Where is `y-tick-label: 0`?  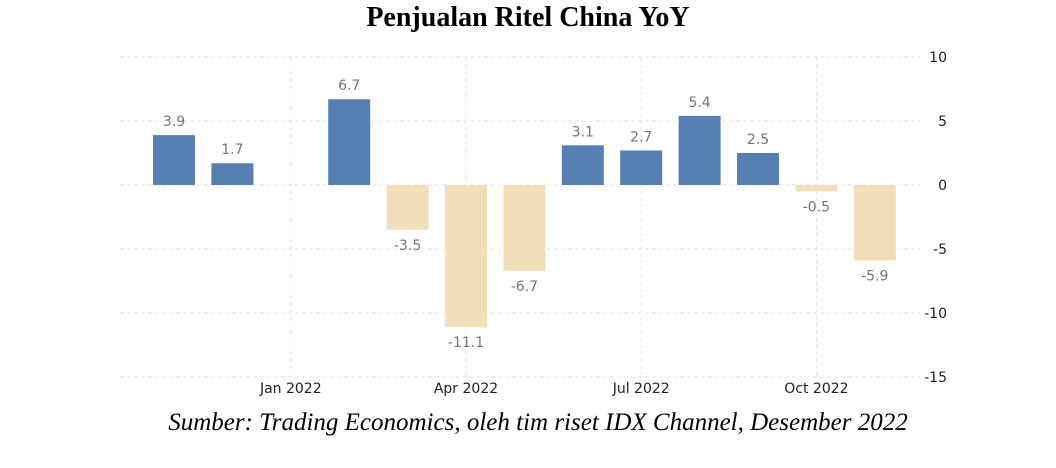 y-tick-label: 0 is located at coordinates (942, 186).